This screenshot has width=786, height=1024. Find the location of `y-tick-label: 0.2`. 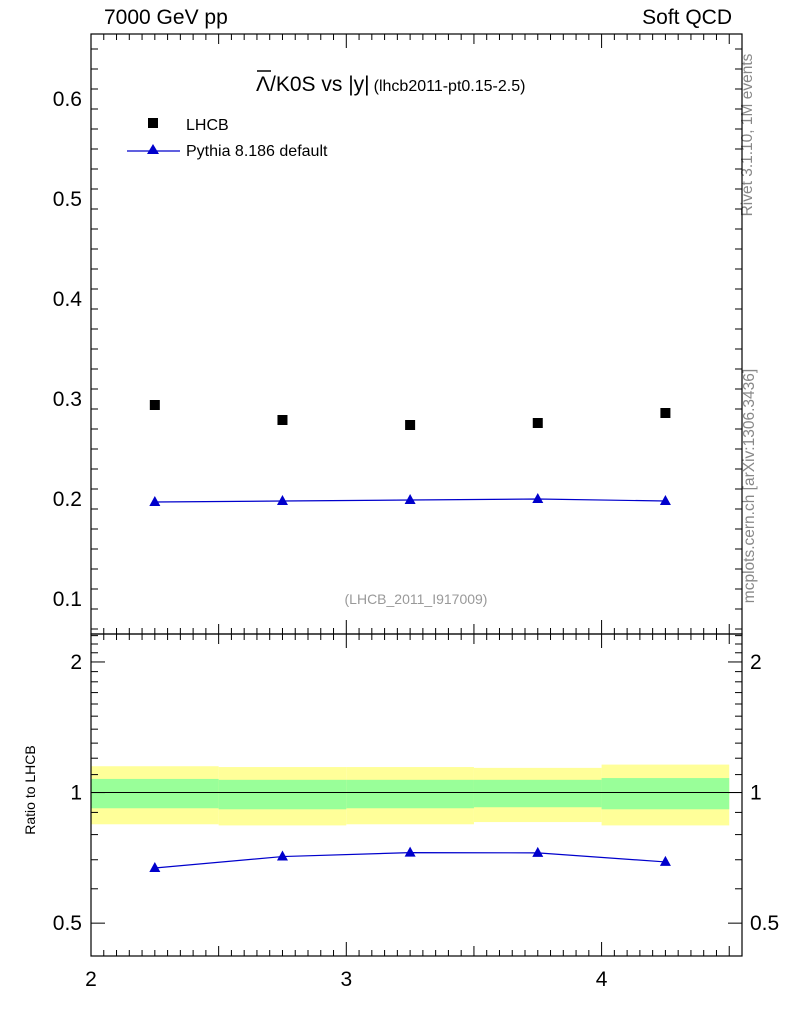

y-tick-label: 0.2 is located at coordinates (67, 499).